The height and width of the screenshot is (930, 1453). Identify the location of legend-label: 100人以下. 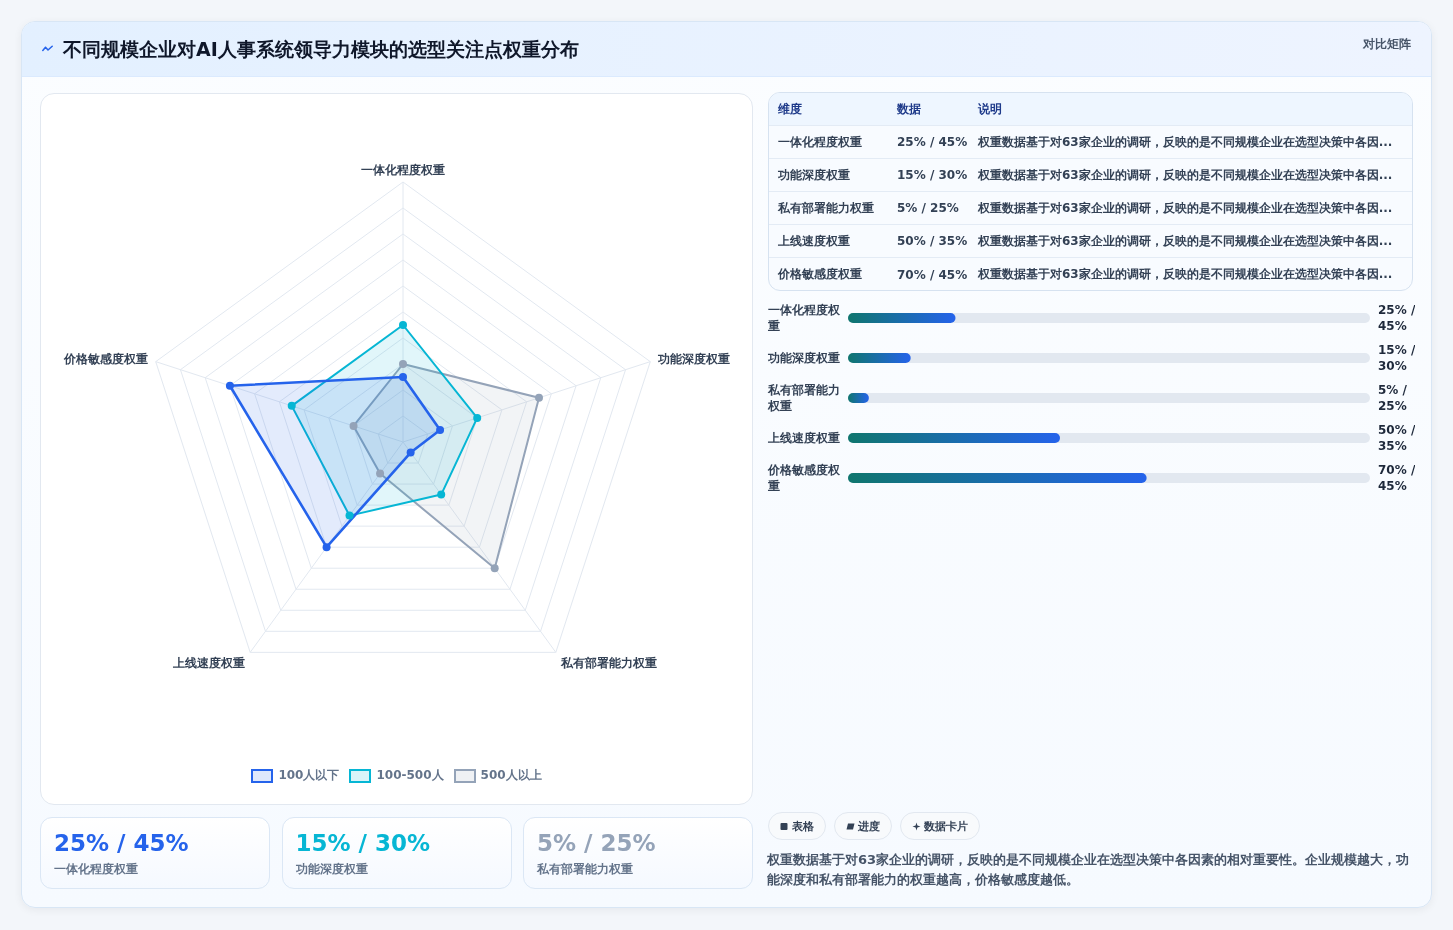
(309, 775).